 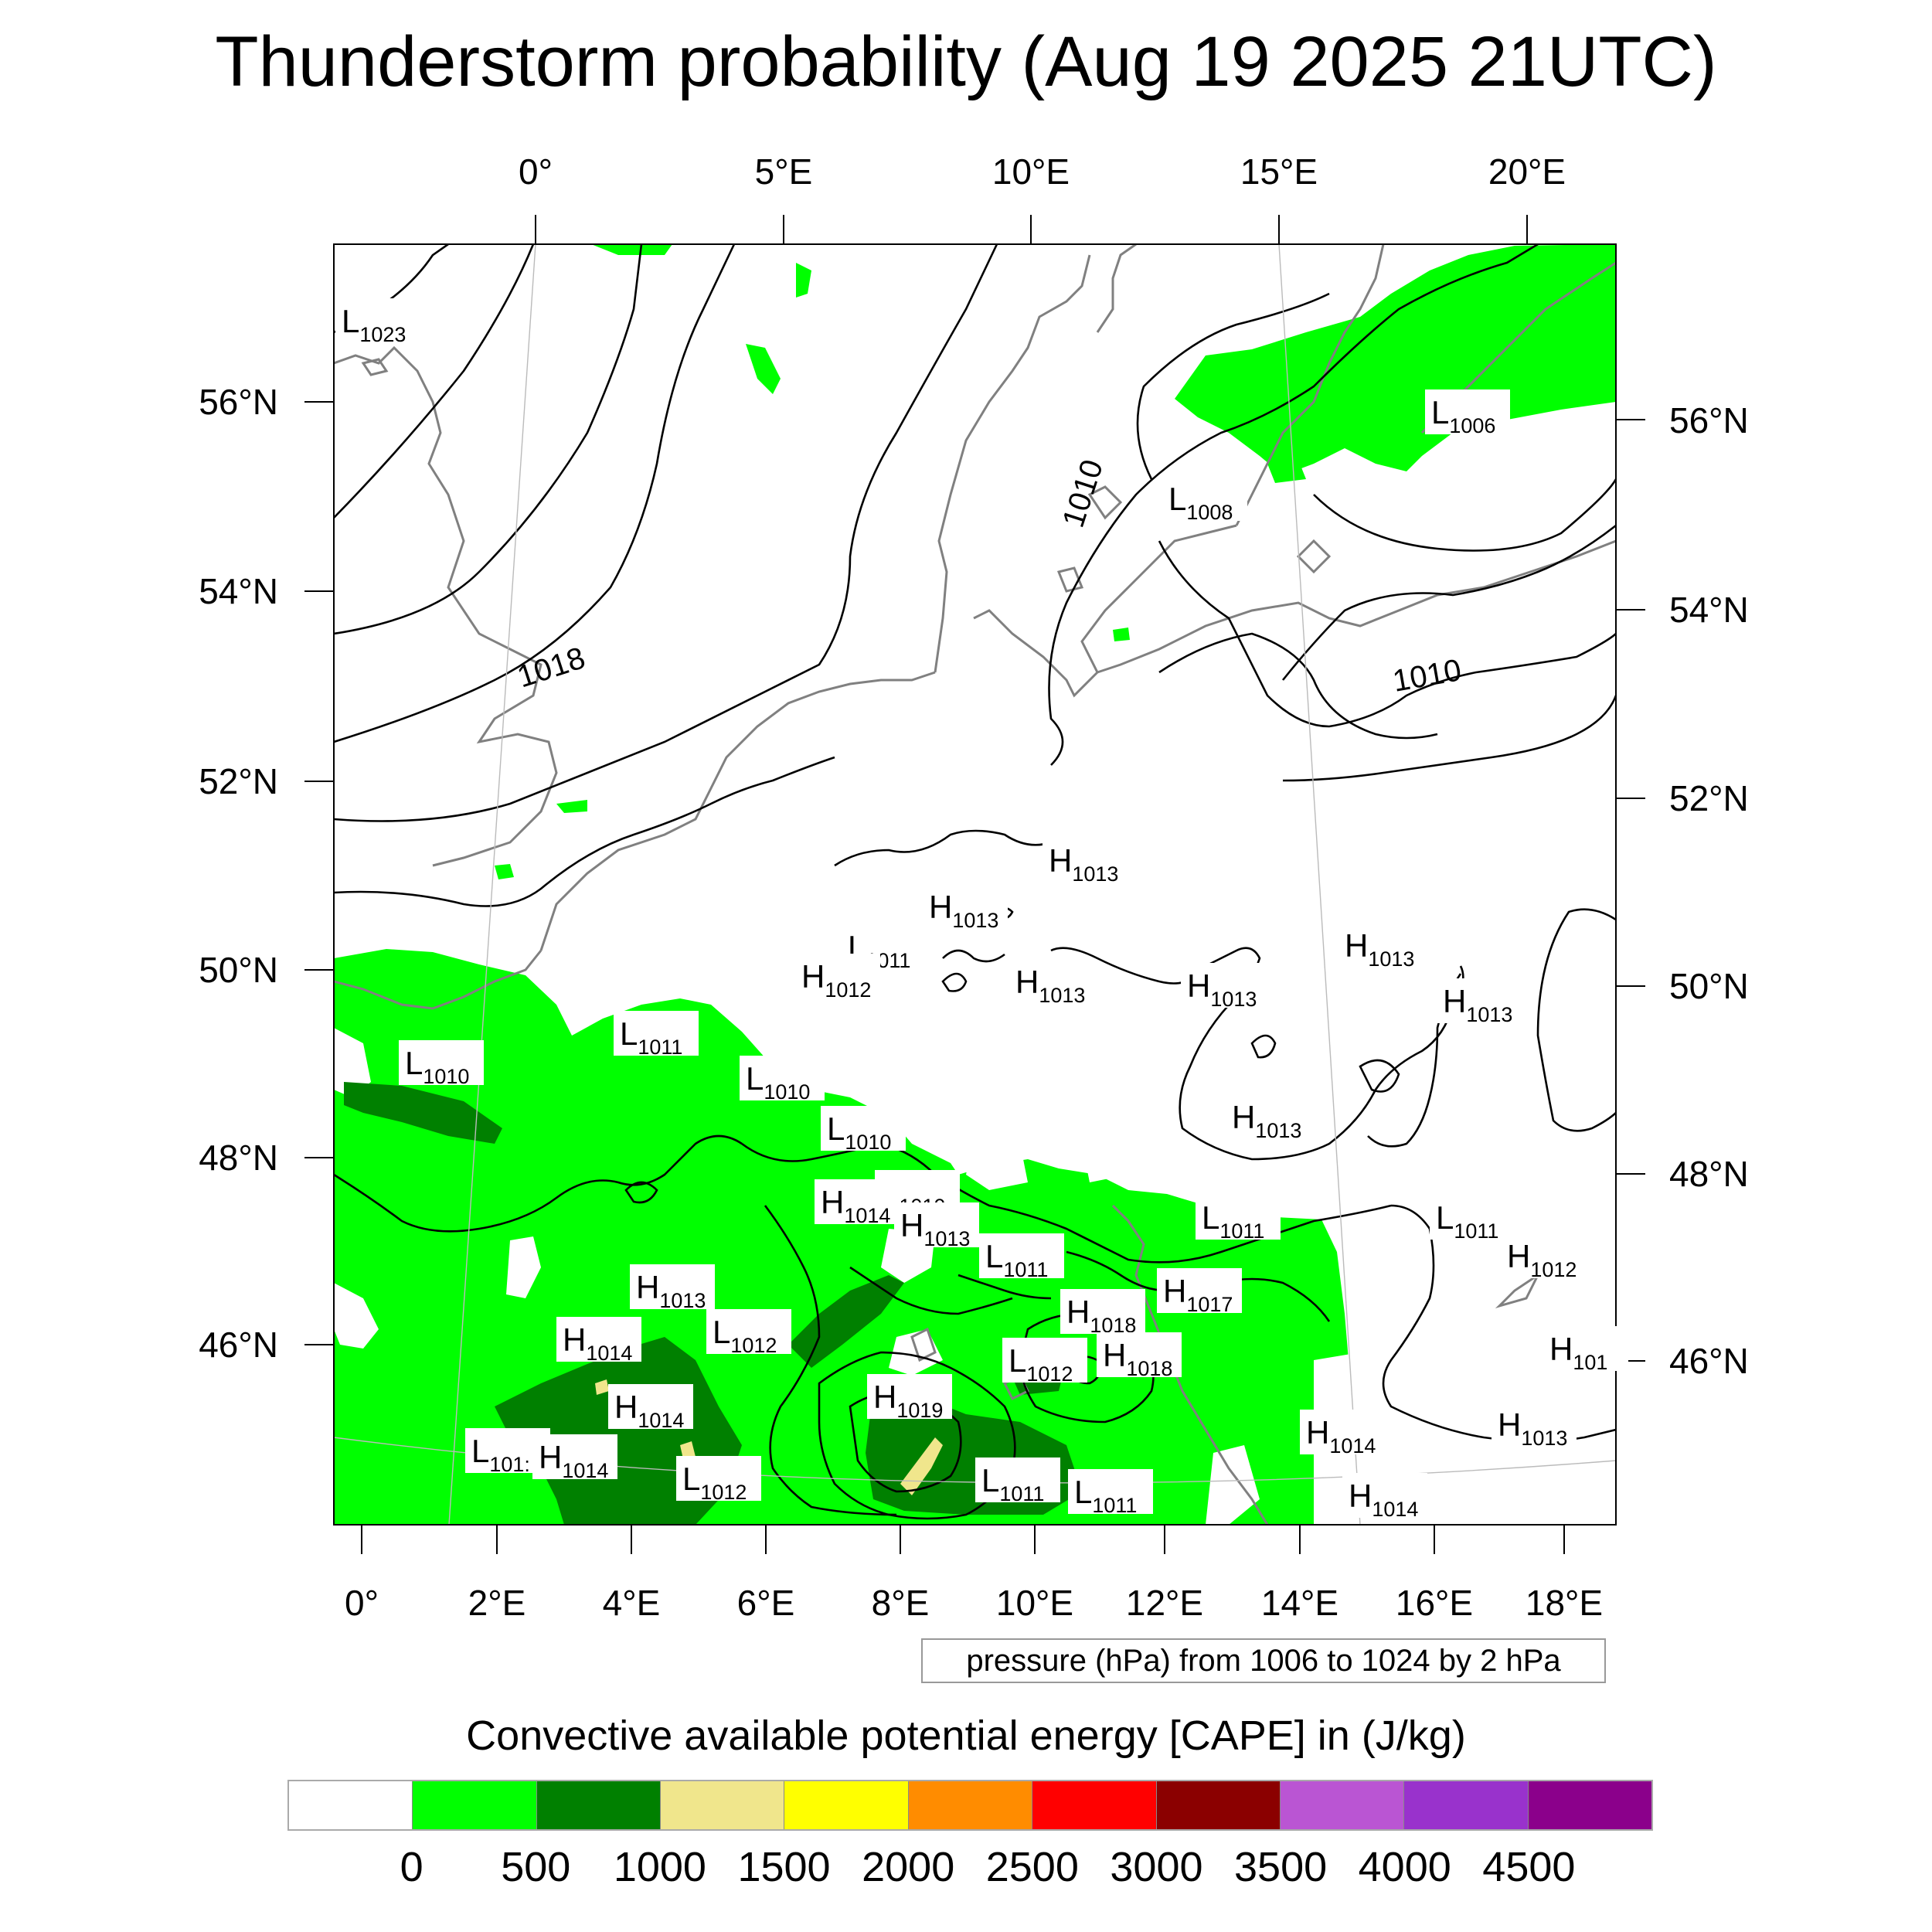 What do you see at coordinates (239, 1345) in the screenshot?
I see `left-lat-label: 46°N` at bounding box center [239, 1345].